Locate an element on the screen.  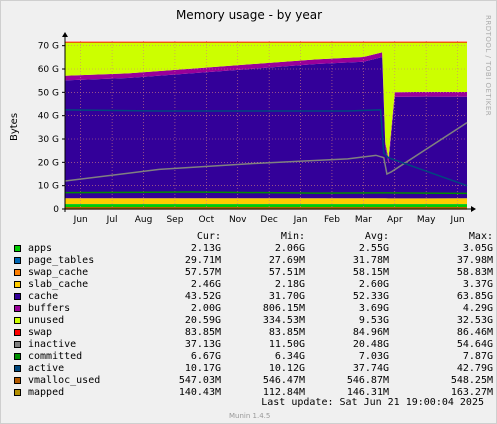
legend-min-value: 83.85M is located at coordinates (286, 332).